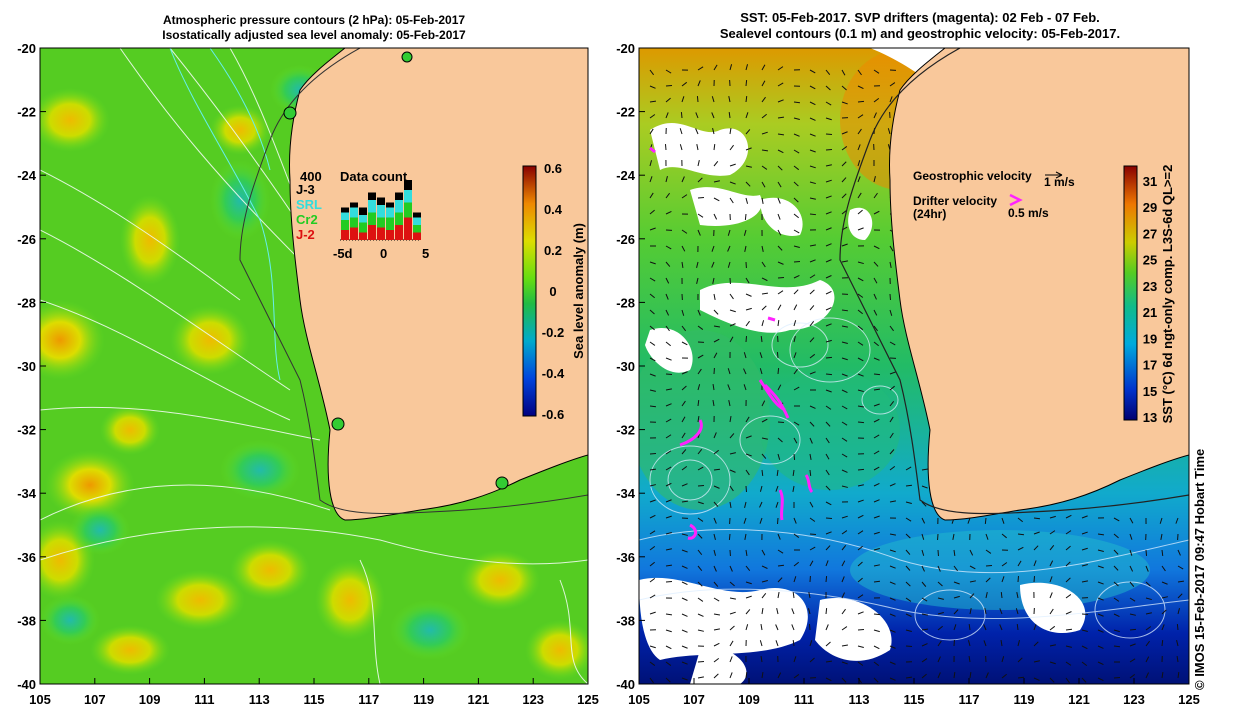  Describe the element at coordinates (368, 699) in the screenshot. I see `left-x-tick-label: 117` at that location.